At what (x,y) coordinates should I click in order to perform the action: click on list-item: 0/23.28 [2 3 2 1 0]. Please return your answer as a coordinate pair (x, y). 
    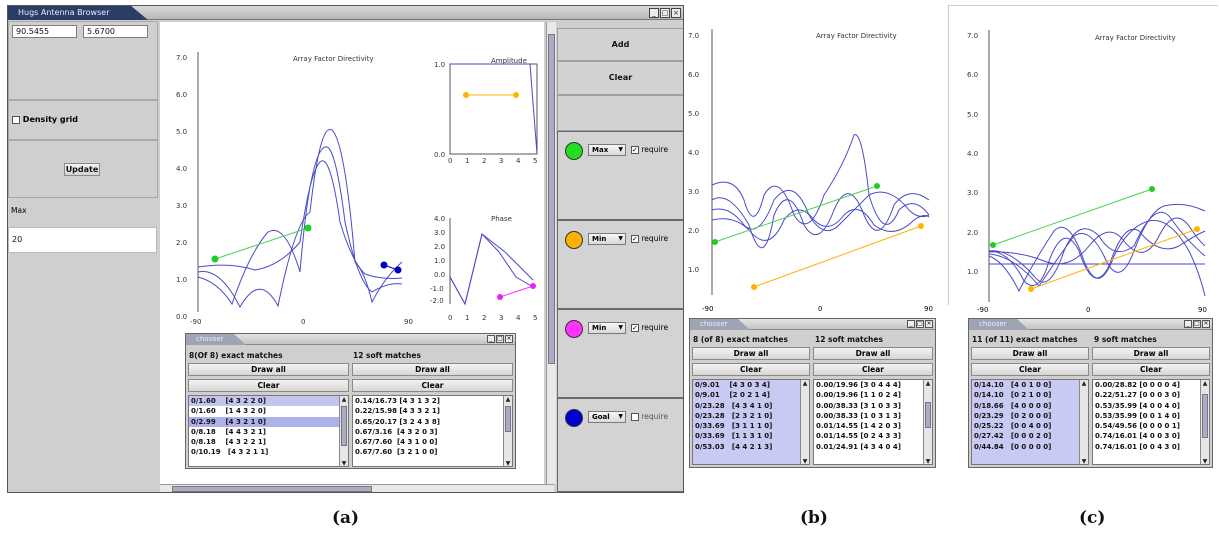
    Looking at the image, I should click on (734, 415).